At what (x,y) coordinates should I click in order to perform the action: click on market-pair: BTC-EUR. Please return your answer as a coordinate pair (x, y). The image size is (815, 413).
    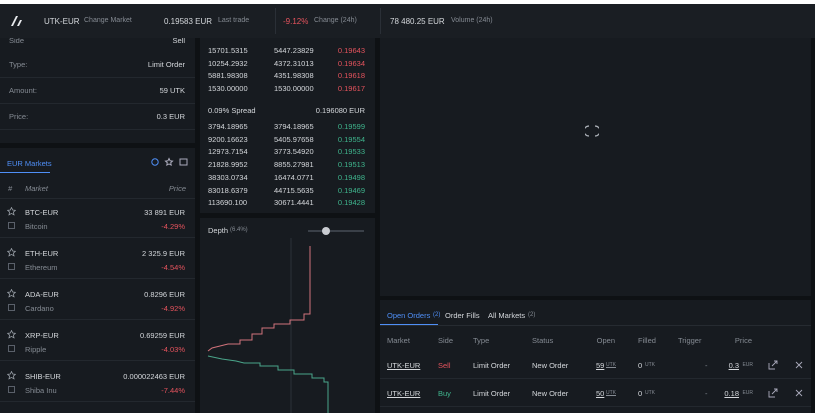
    Looking at the image, I should click on (42, 212).